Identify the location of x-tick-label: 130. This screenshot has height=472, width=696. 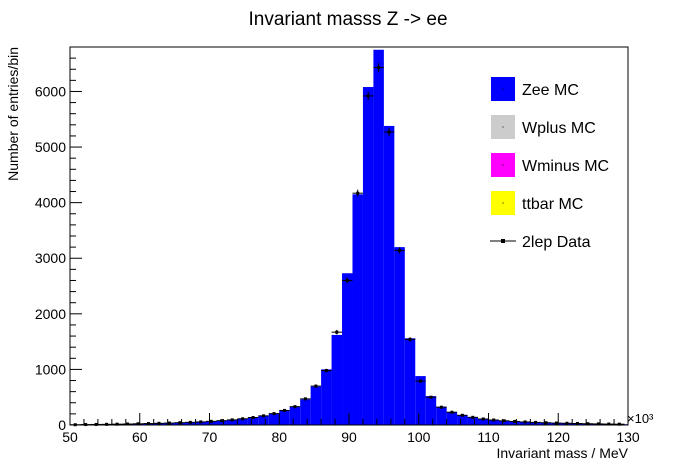
(628, 437).